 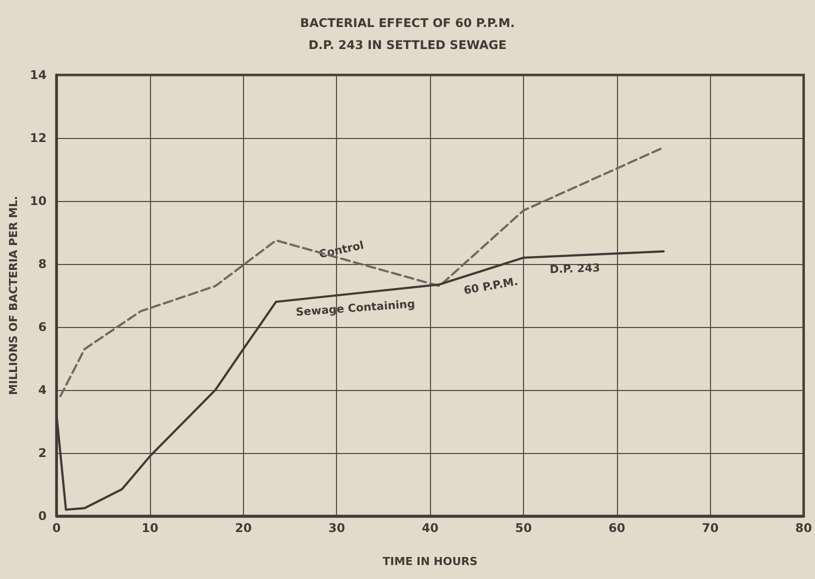 What do you see at coordinates (803, 528) in the screenshot?
I see `x-tick-label: 80` at bounding box center [803, 528].